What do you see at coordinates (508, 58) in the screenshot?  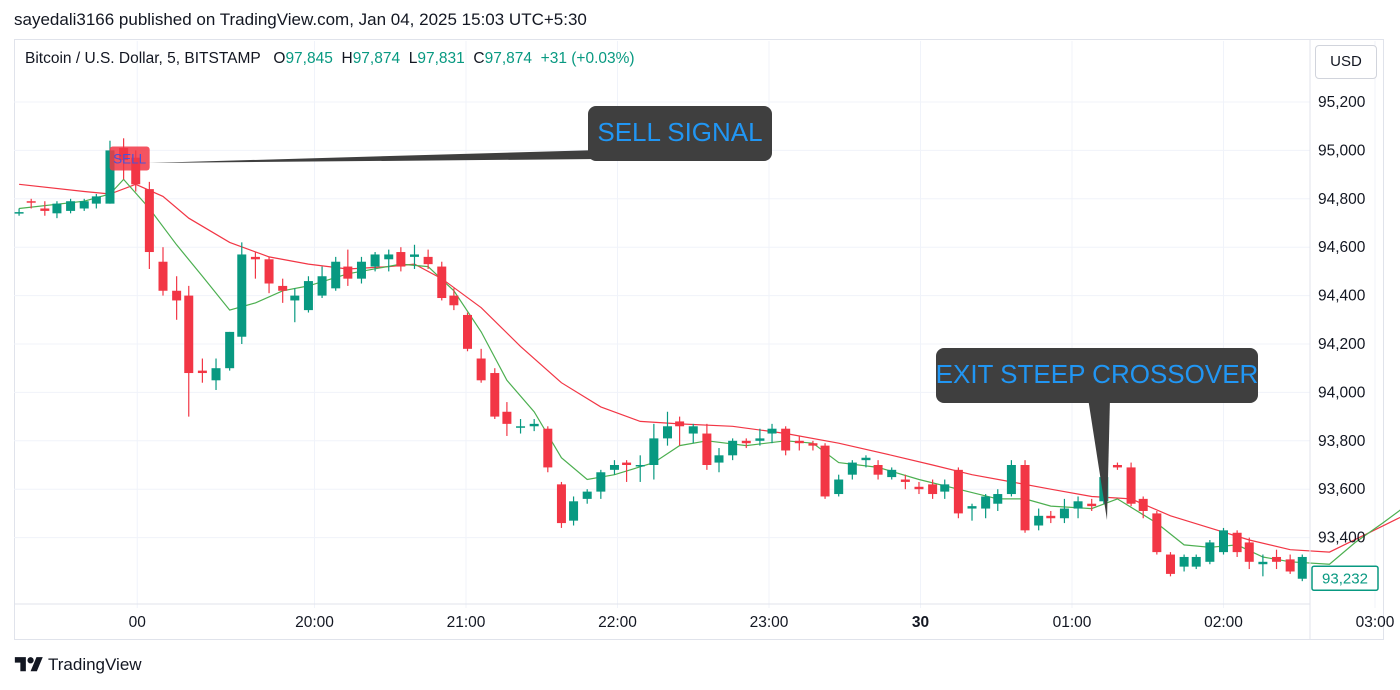 I see `legend-close: 97,874` at bounding box center [508, 58].